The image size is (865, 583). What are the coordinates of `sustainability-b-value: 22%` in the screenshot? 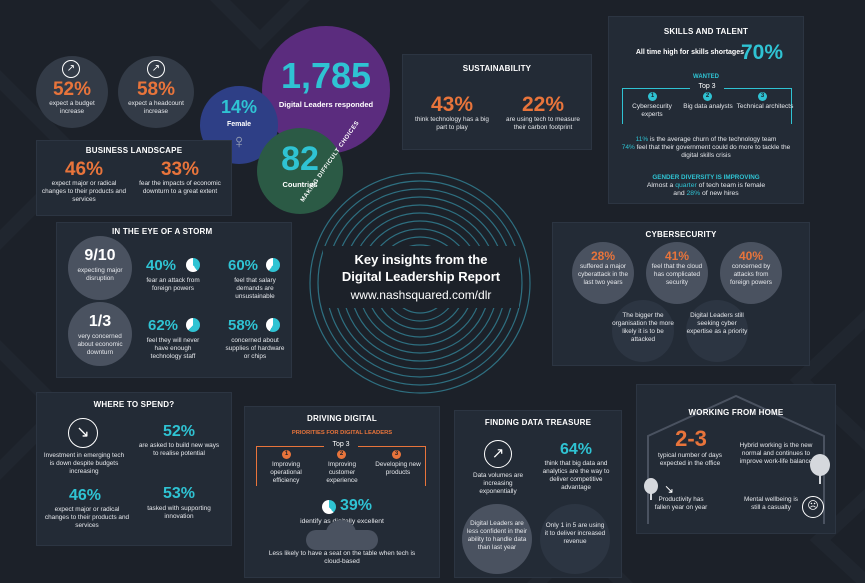 It's located at (543, 104).